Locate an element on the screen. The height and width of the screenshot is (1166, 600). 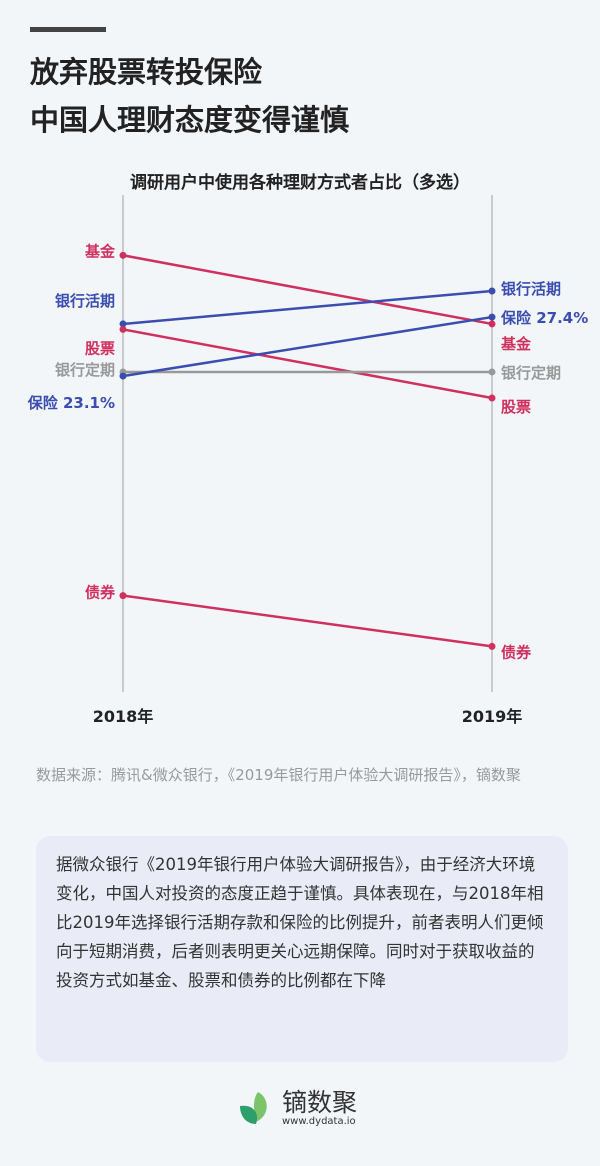
source-note: 数据来源：腾讯&微众银行，《2019年银行用户体验大调研报告》，镝数聚 is located at coordinates (278, 775).